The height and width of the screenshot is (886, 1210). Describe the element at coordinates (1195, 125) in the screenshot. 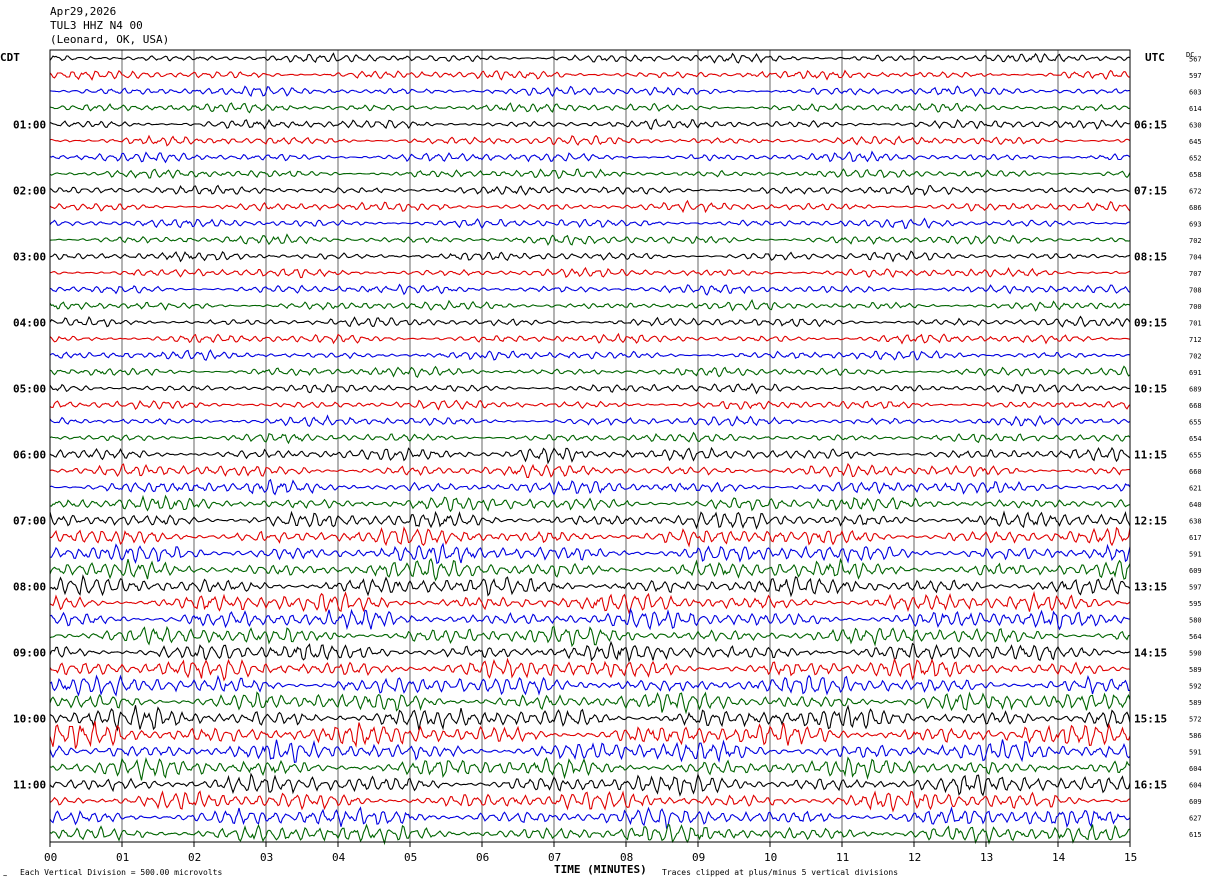

I see `dc-offset-label: 630` at that location.